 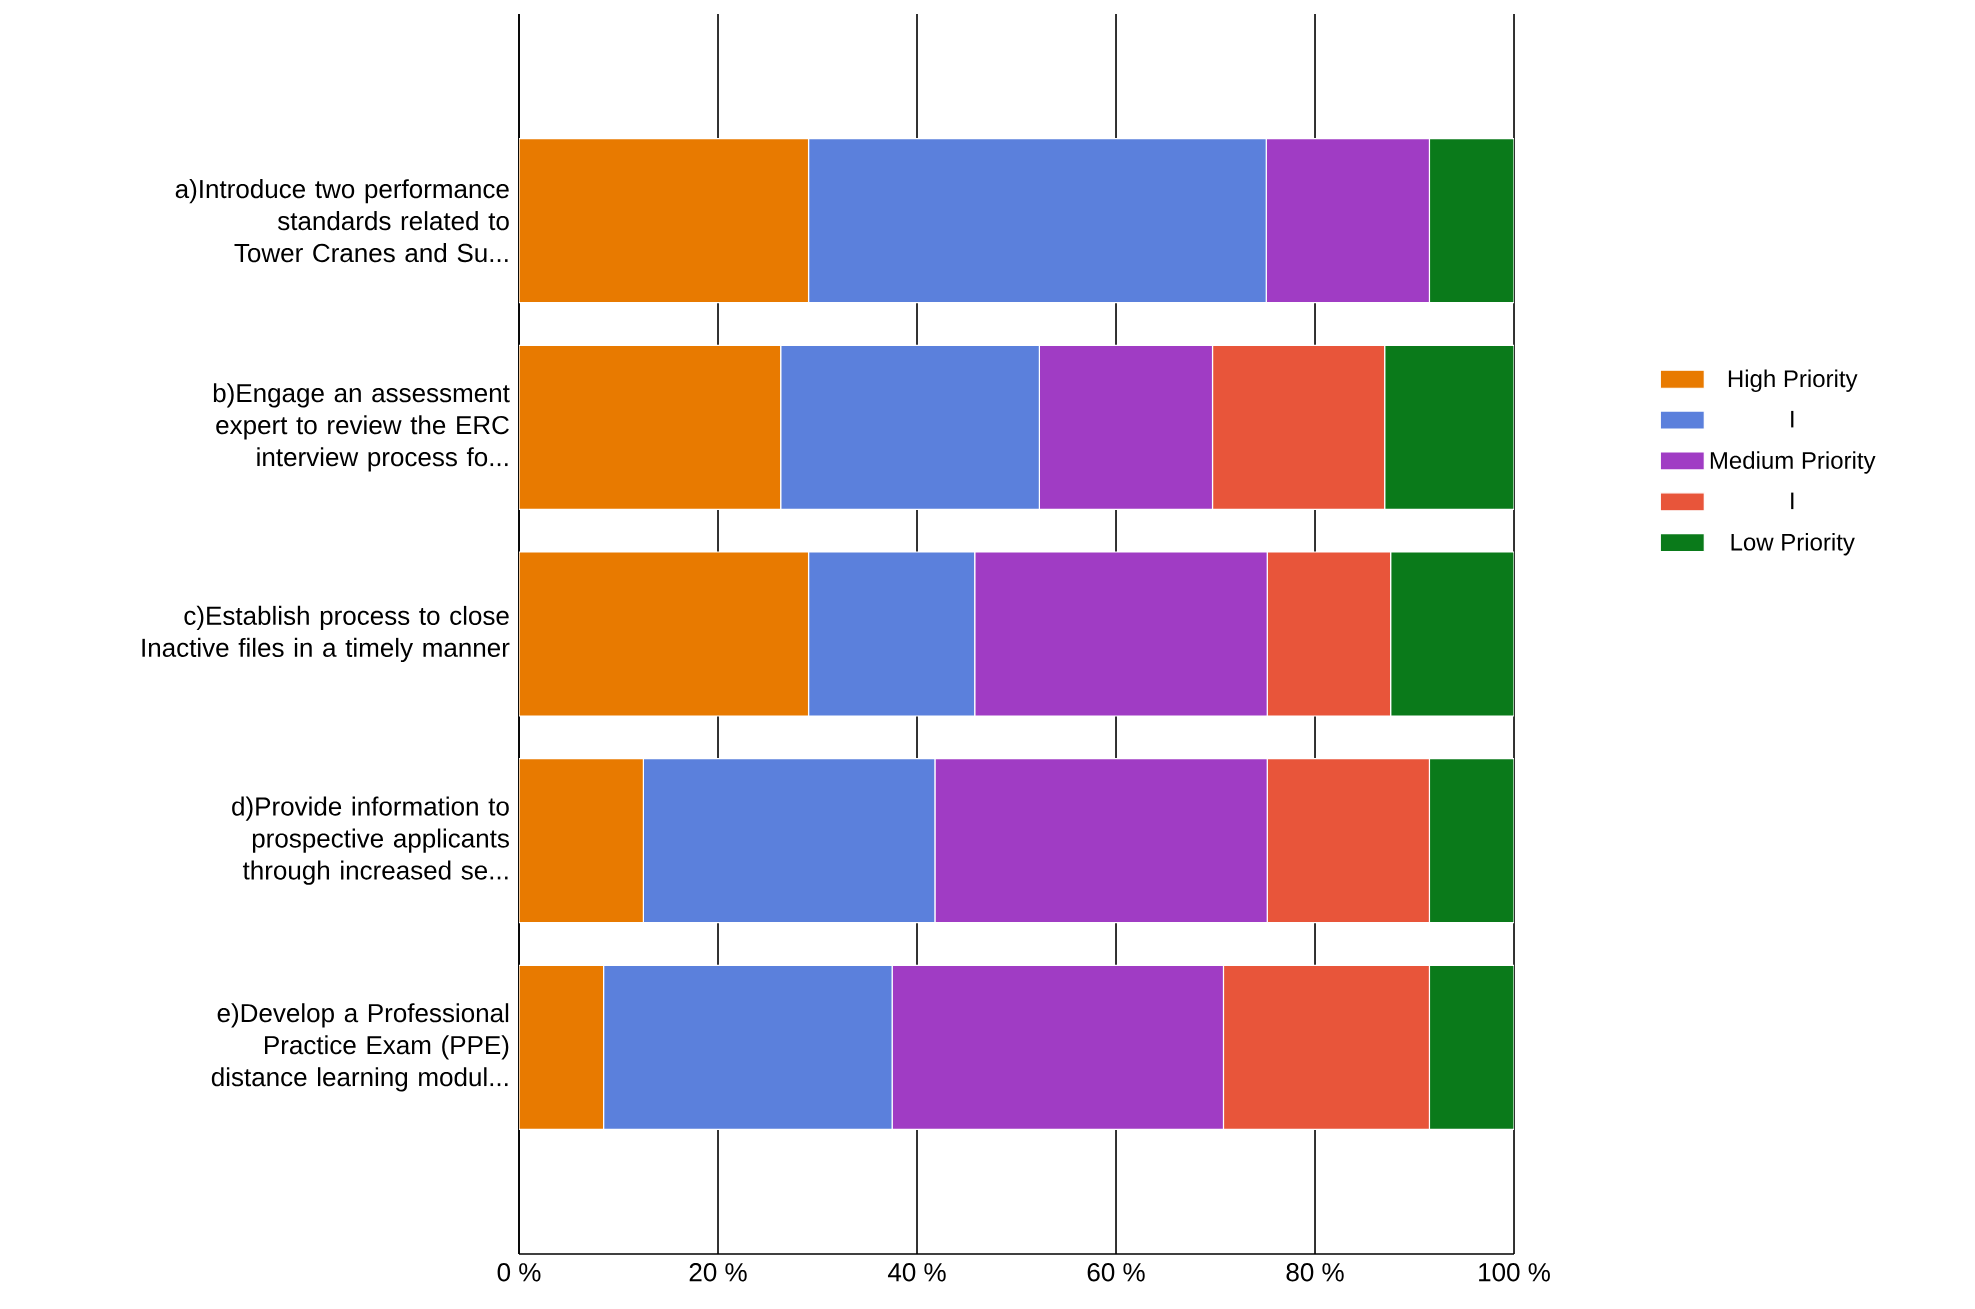 What do you see at coordinates (1315, 1272) in the screenshot?
I see `x-tick-label: 80 %` at bounding box center [1315, 1272].